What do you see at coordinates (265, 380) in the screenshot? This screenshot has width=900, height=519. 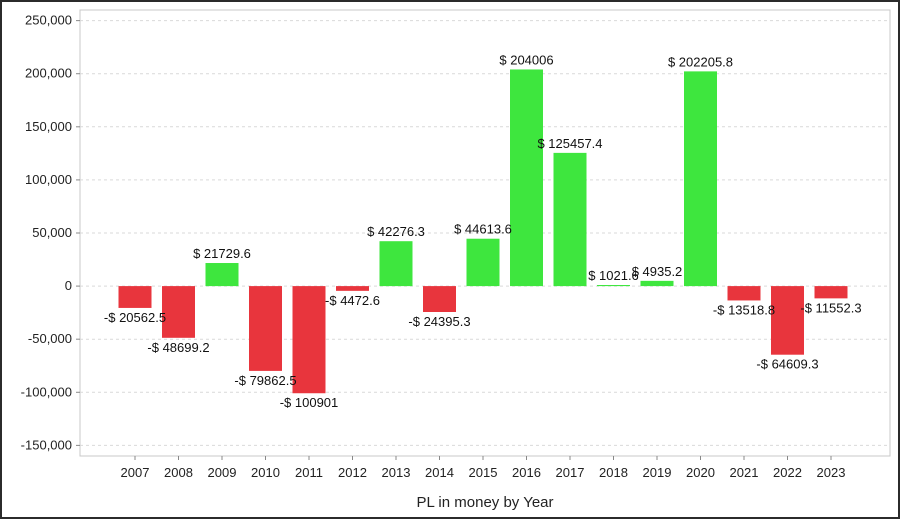 I see `data-label-2010: -$ 79862.5` at bounding box center [265, 380].